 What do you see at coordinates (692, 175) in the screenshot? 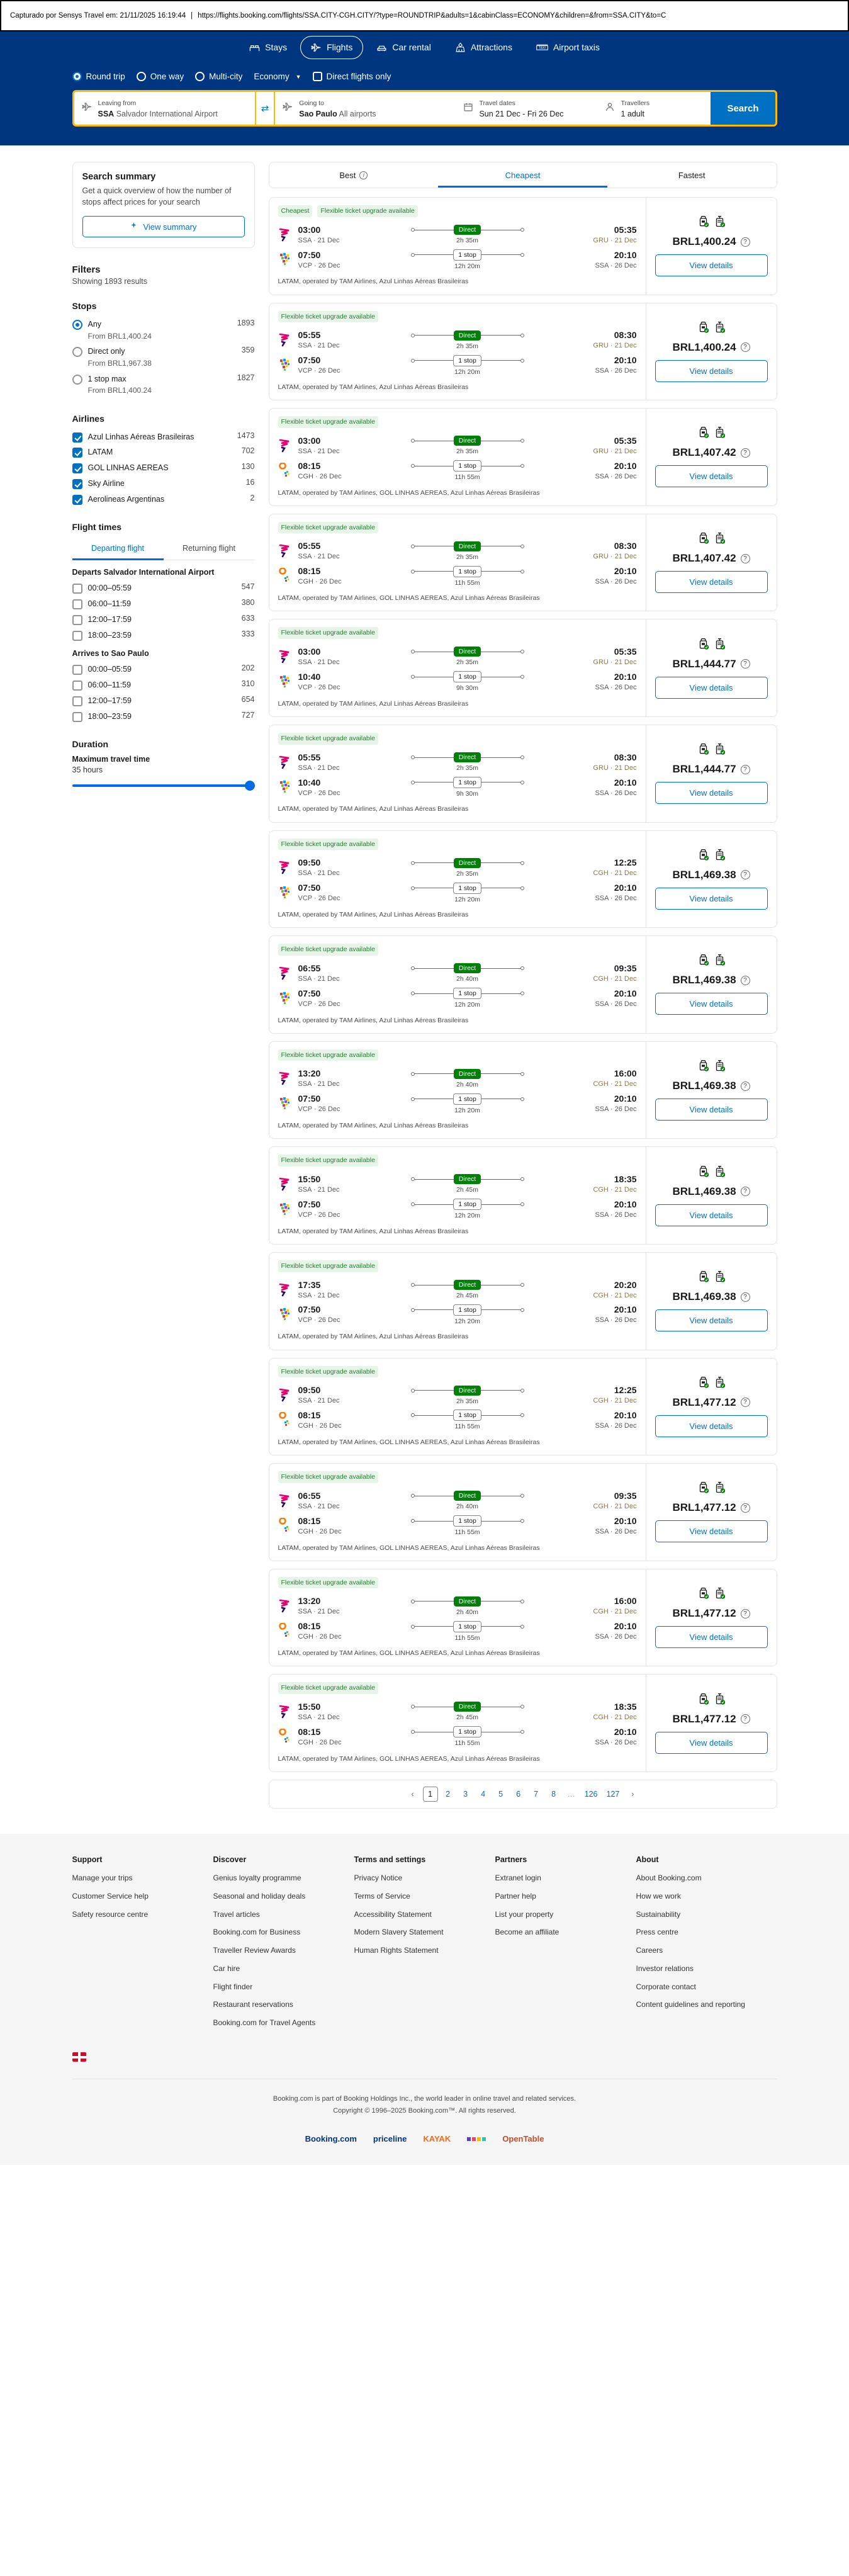
I see `tab-fastest: Fastest` at bounding box center [692, 175].